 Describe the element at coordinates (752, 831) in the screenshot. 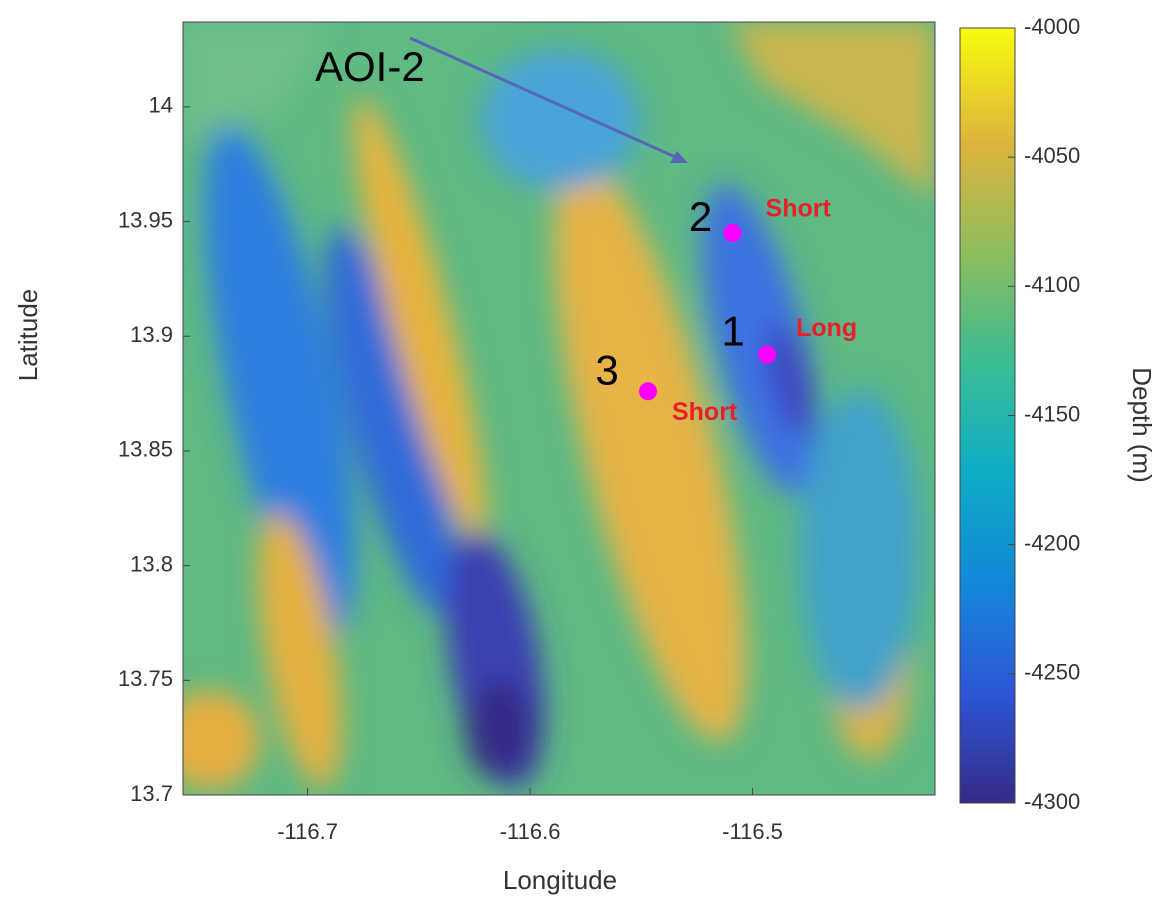

I see `x-tick-label: -116.5` at that location.